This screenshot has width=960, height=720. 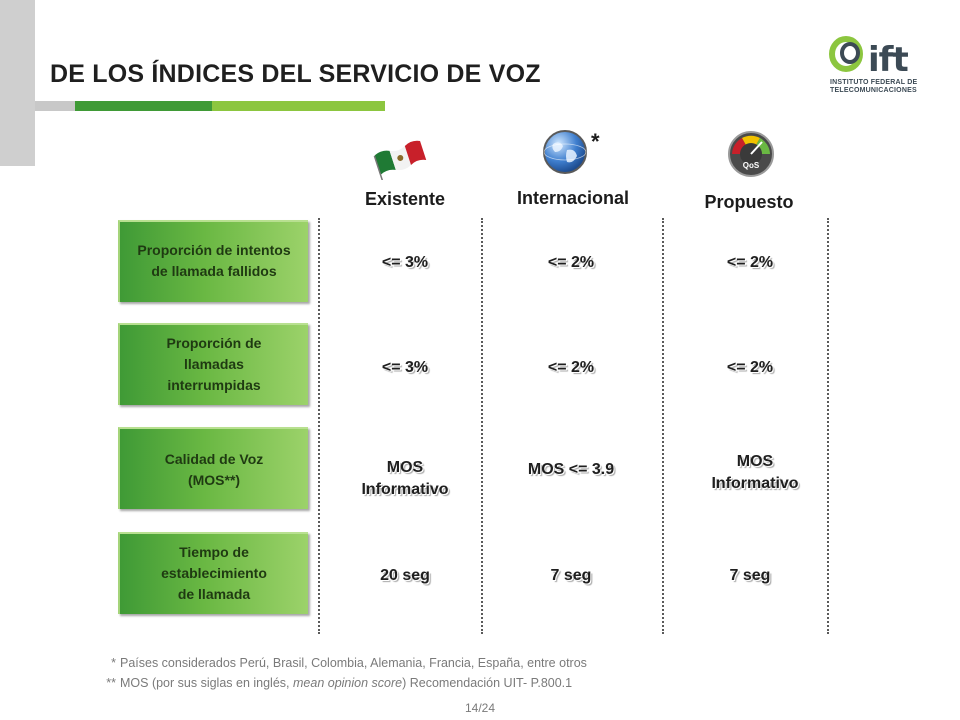 I want to click on qos-gauge-label: QoS, so click(x=751, y=165).